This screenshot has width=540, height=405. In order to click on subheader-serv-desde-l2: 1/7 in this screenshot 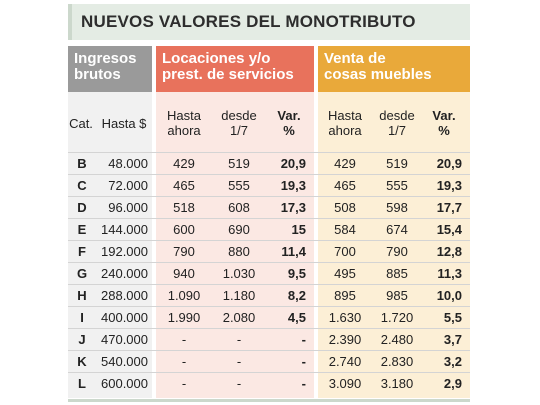, I will do `click(239, 130)`.